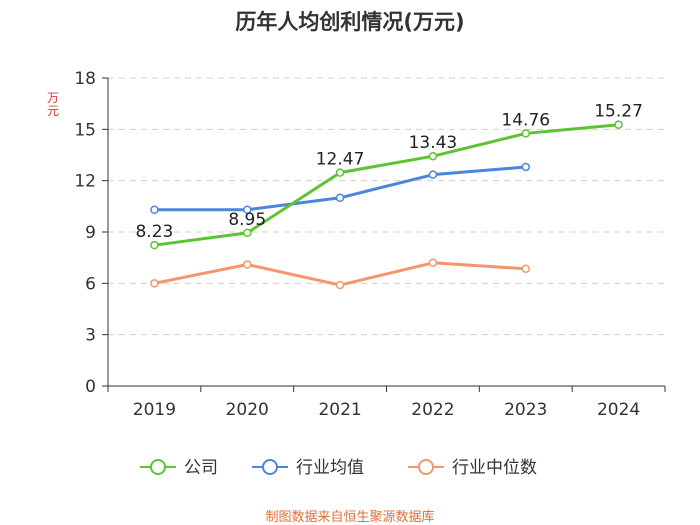 This screenshot has height=525, width=700. I want to click on y-tick-label: 12, so click(85, 182).